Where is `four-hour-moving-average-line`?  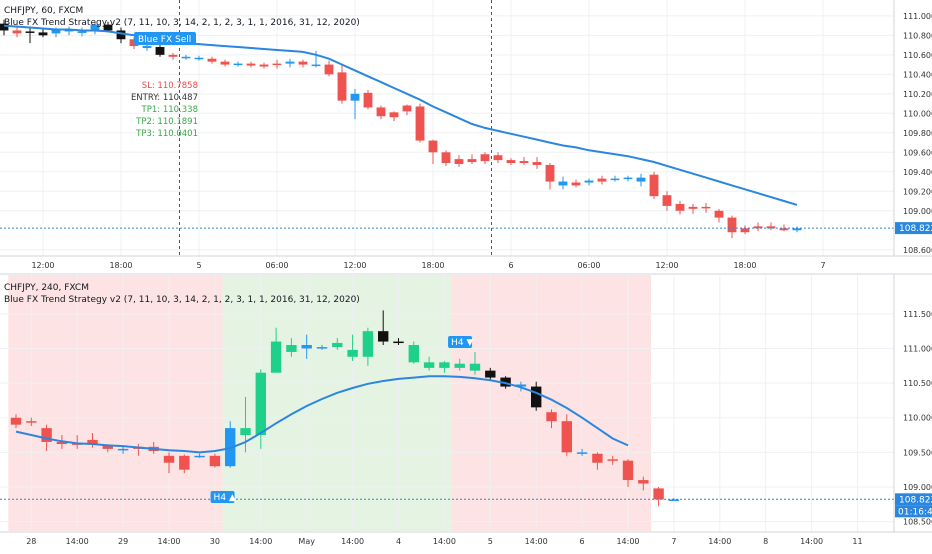
four-hour-moving-average-line is located at coordinates (322, 414).